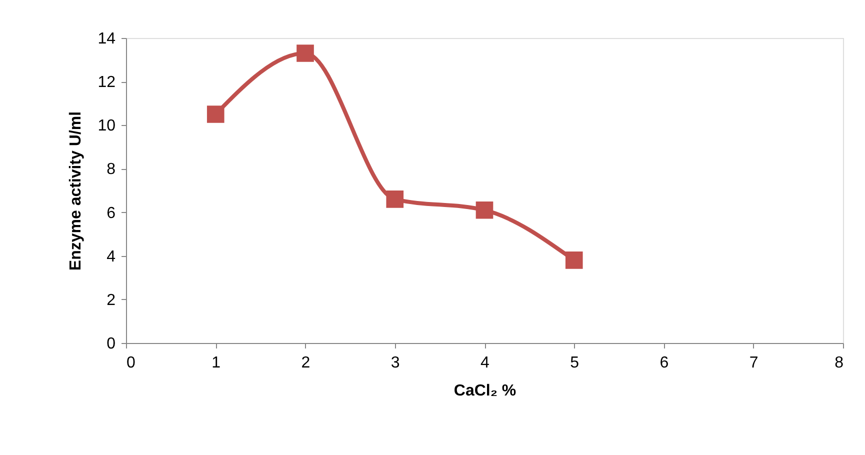 This screenshot has height=455, width=865. What do you see at coordinates (107, 83) in the screenshot?
I see `y-tick-label: 12` at bounding box center [107, 83].